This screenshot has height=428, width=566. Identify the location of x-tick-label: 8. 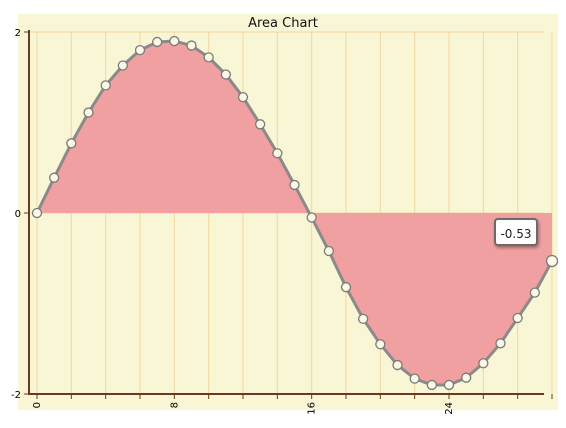
(174, 405).